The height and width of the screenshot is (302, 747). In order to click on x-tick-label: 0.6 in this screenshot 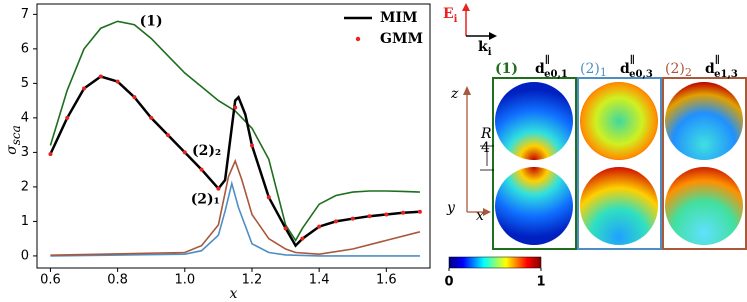, I will do `click(50, 280)`.